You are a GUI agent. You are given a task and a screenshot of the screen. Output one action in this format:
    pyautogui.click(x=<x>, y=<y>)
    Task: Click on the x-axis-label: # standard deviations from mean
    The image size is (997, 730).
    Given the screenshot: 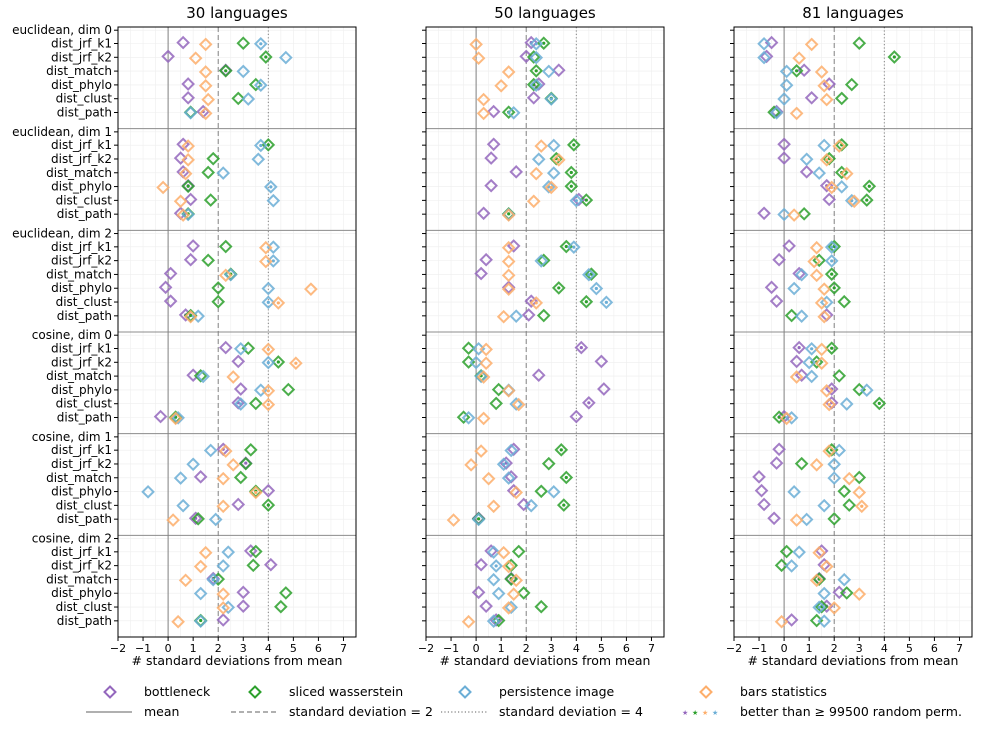 What is the action you would take?
    pyautogui.click(x=853, y=660)
    